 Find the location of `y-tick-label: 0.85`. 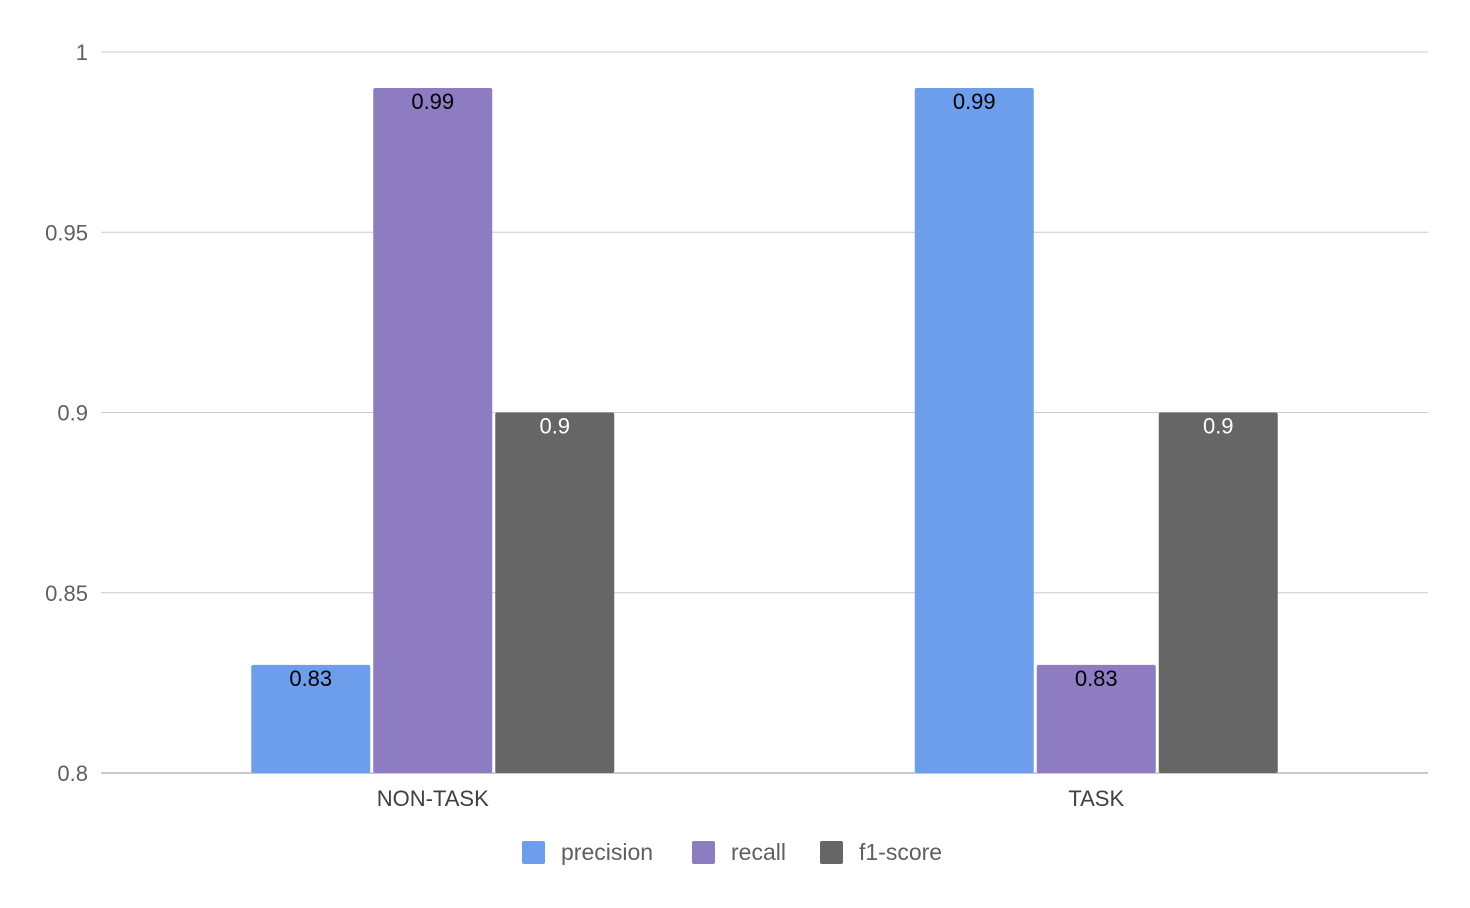

y-tick-label: 0.85 is located at coordinates (66, 593).